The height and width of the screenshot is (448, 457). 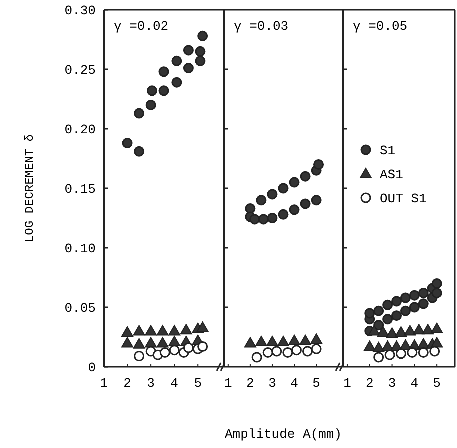 I want to click on y-tick-label: 0.20, so click(x=80, y=130).